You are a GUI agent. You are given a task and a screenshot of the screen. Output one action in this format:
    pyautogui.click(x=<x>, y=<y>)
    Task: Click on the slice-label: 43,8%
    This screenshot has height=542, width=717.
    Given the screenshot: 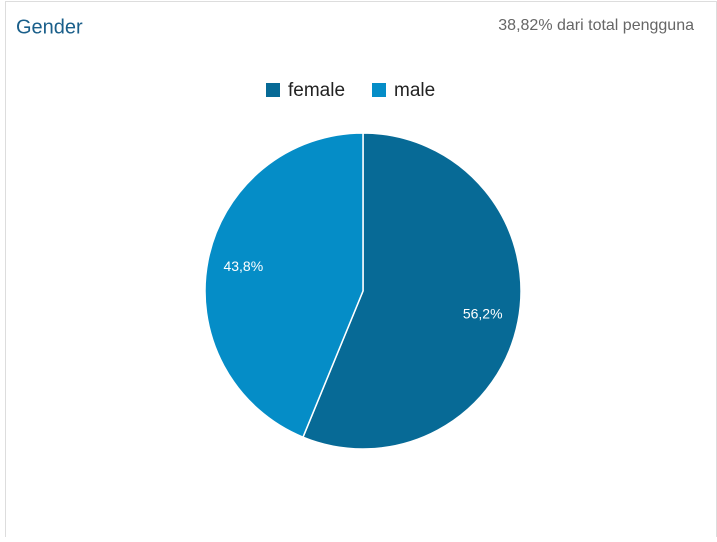 What is the action you would take?
    pyautogui.click(x=243, y=266)
    